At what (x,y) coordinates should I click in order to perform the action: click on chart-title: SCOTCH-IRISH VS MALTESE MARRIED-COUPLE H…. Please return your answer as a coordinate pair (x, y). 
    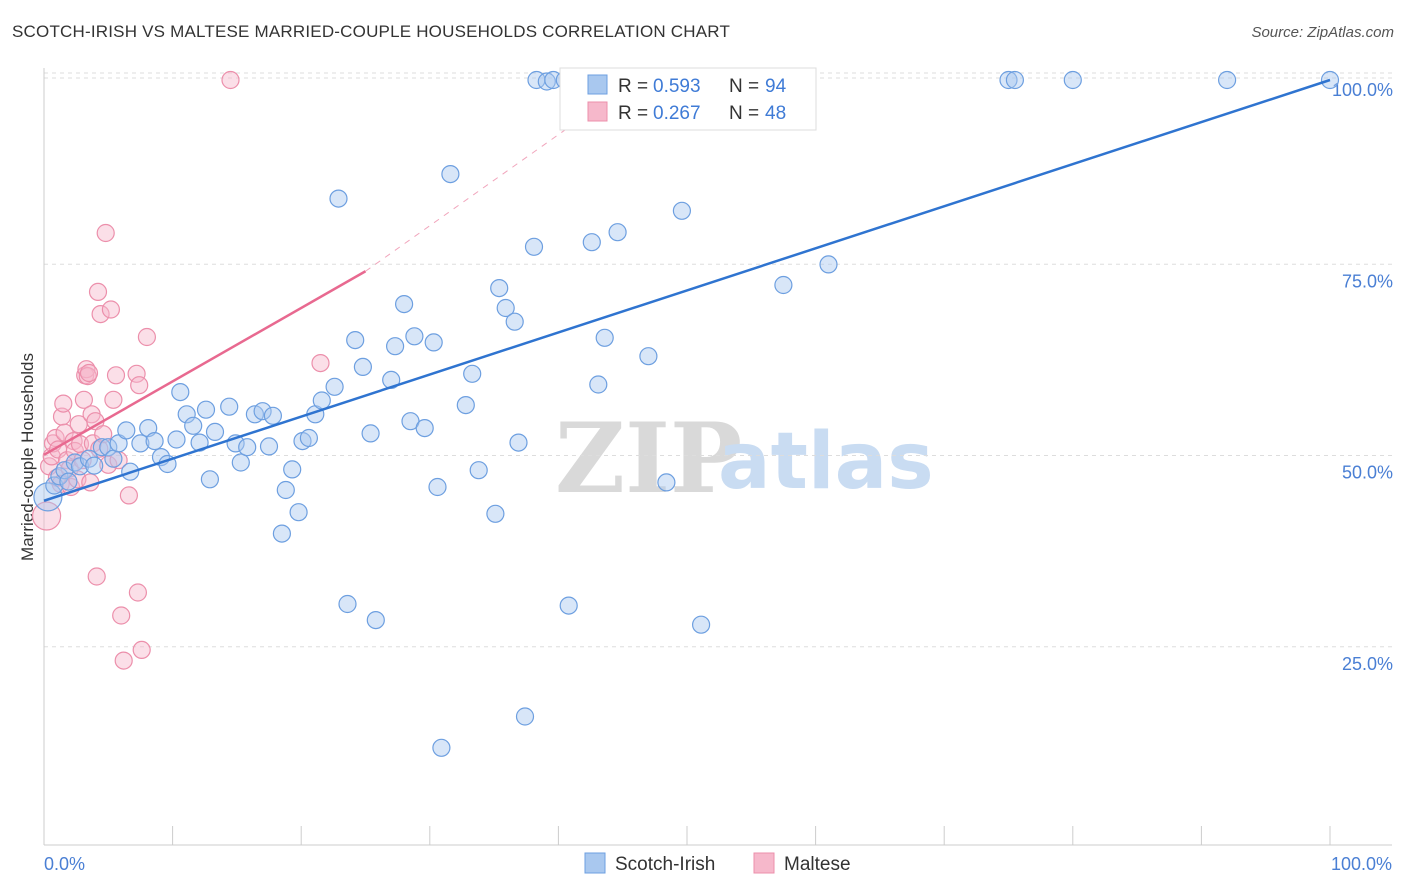
    Looking at the image, I should click on (371, 31).